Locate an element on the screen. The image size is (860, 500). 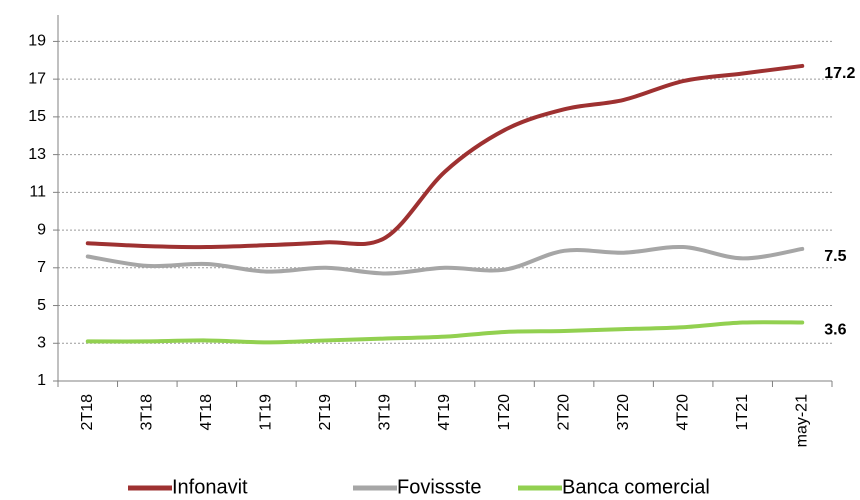
x-tick-label: 2T18 is located at coordinates (87, 412).